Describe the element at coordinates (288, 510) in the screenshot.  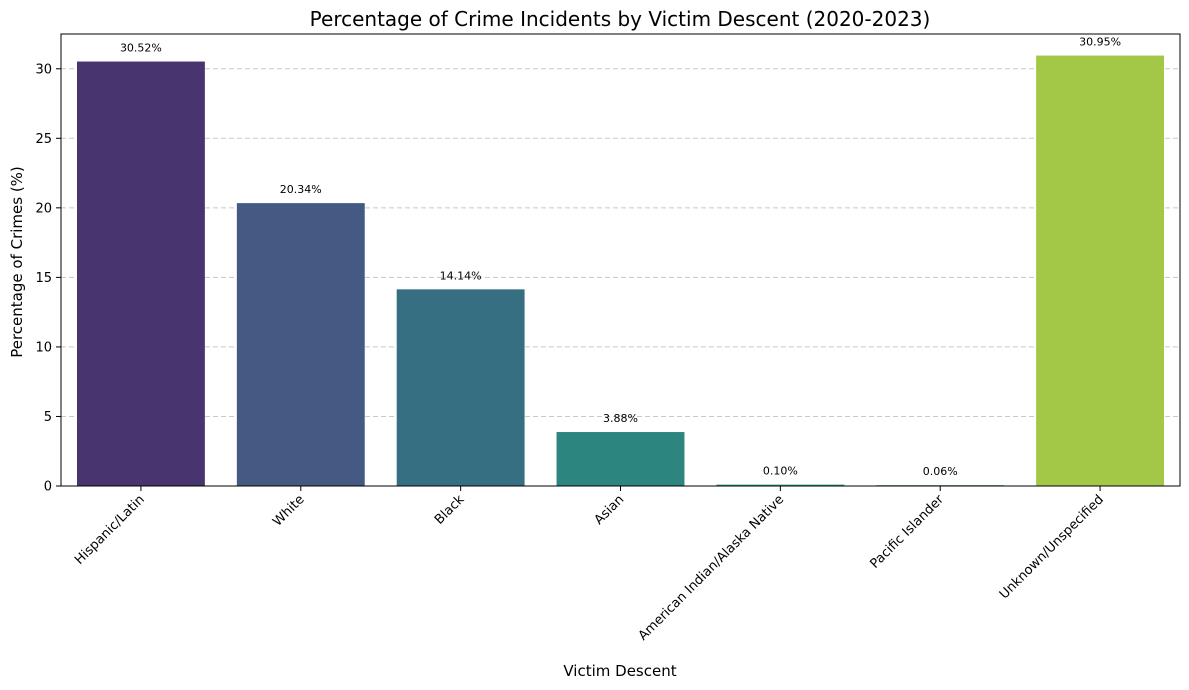
I see `x-tick-label: White` at that location.